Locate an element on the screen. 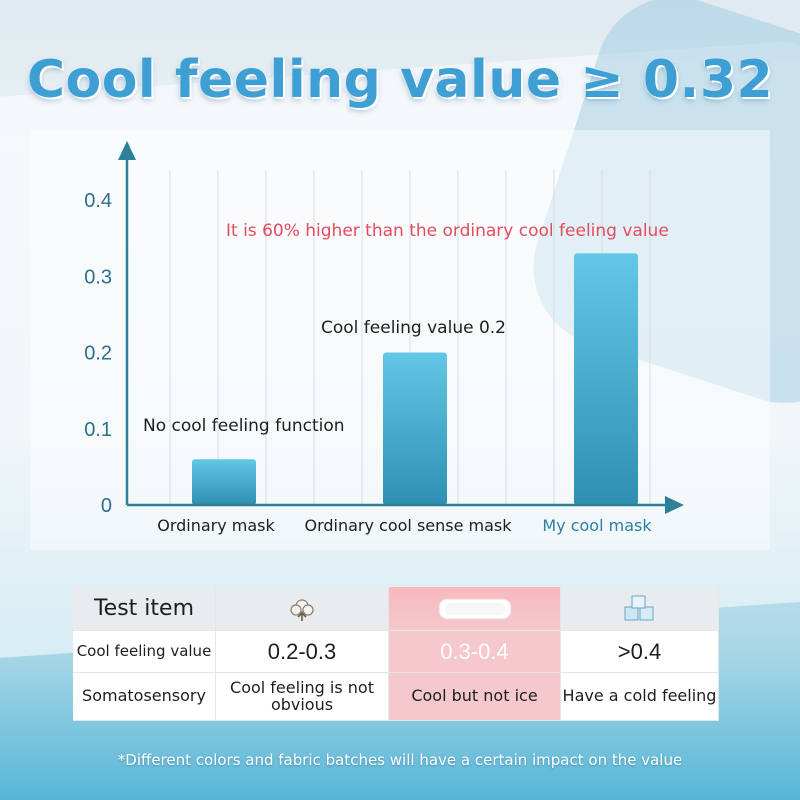  y-tick-label: 0.3 is located at coordinates (98, 277).